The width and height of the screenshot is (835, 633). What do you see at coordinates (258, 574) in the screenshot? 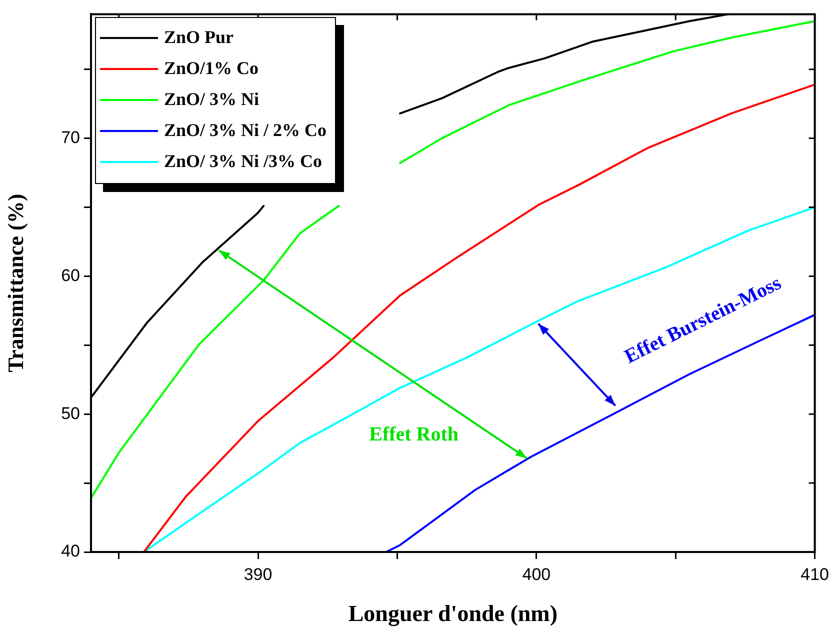
I see `x-tick-label: 390` at bounding box center [258, 574].